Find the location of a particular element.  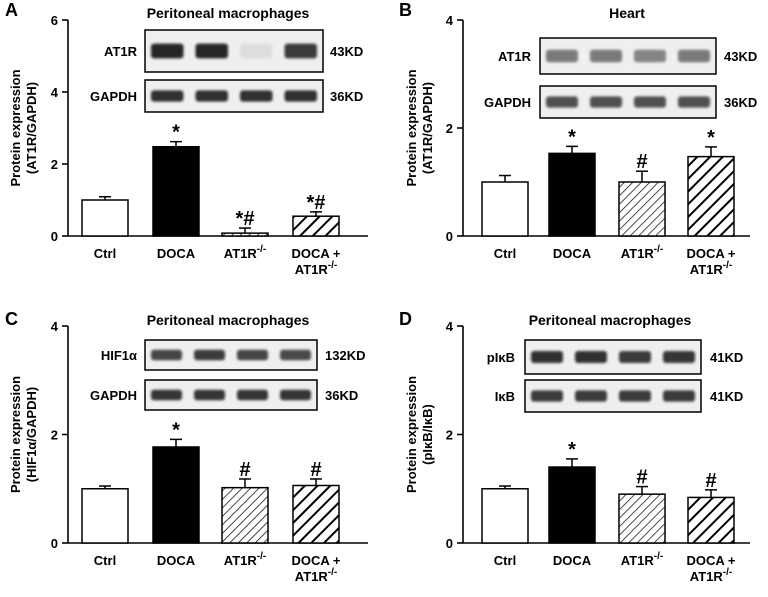

y-axis-label: Protein expression (AT1R/GAPDH) is located at coordinates (23, 127).